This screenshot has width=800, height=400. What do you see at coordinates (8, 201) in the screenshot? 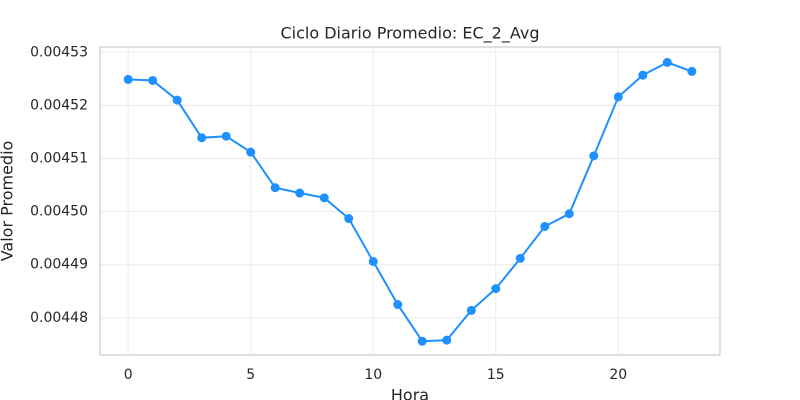
I see `y-axis-label: Valor Promedio` at bounding box center [8, 201].